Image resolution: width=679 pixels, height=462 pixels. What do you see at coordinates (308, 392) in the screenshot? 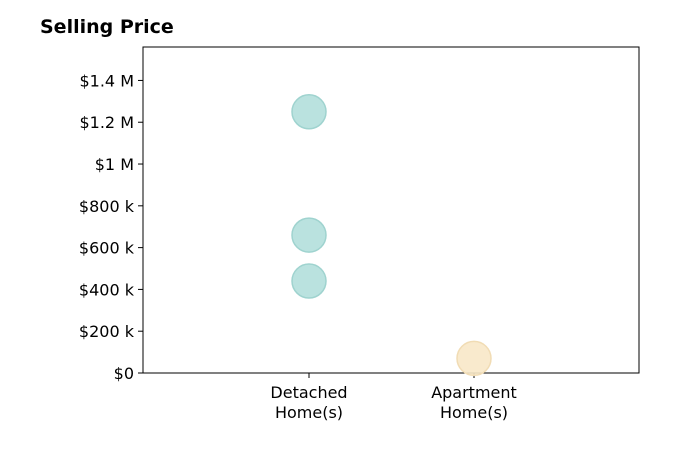
I see `x-tick-label-line: Detached` at bounding box center [308, 392].